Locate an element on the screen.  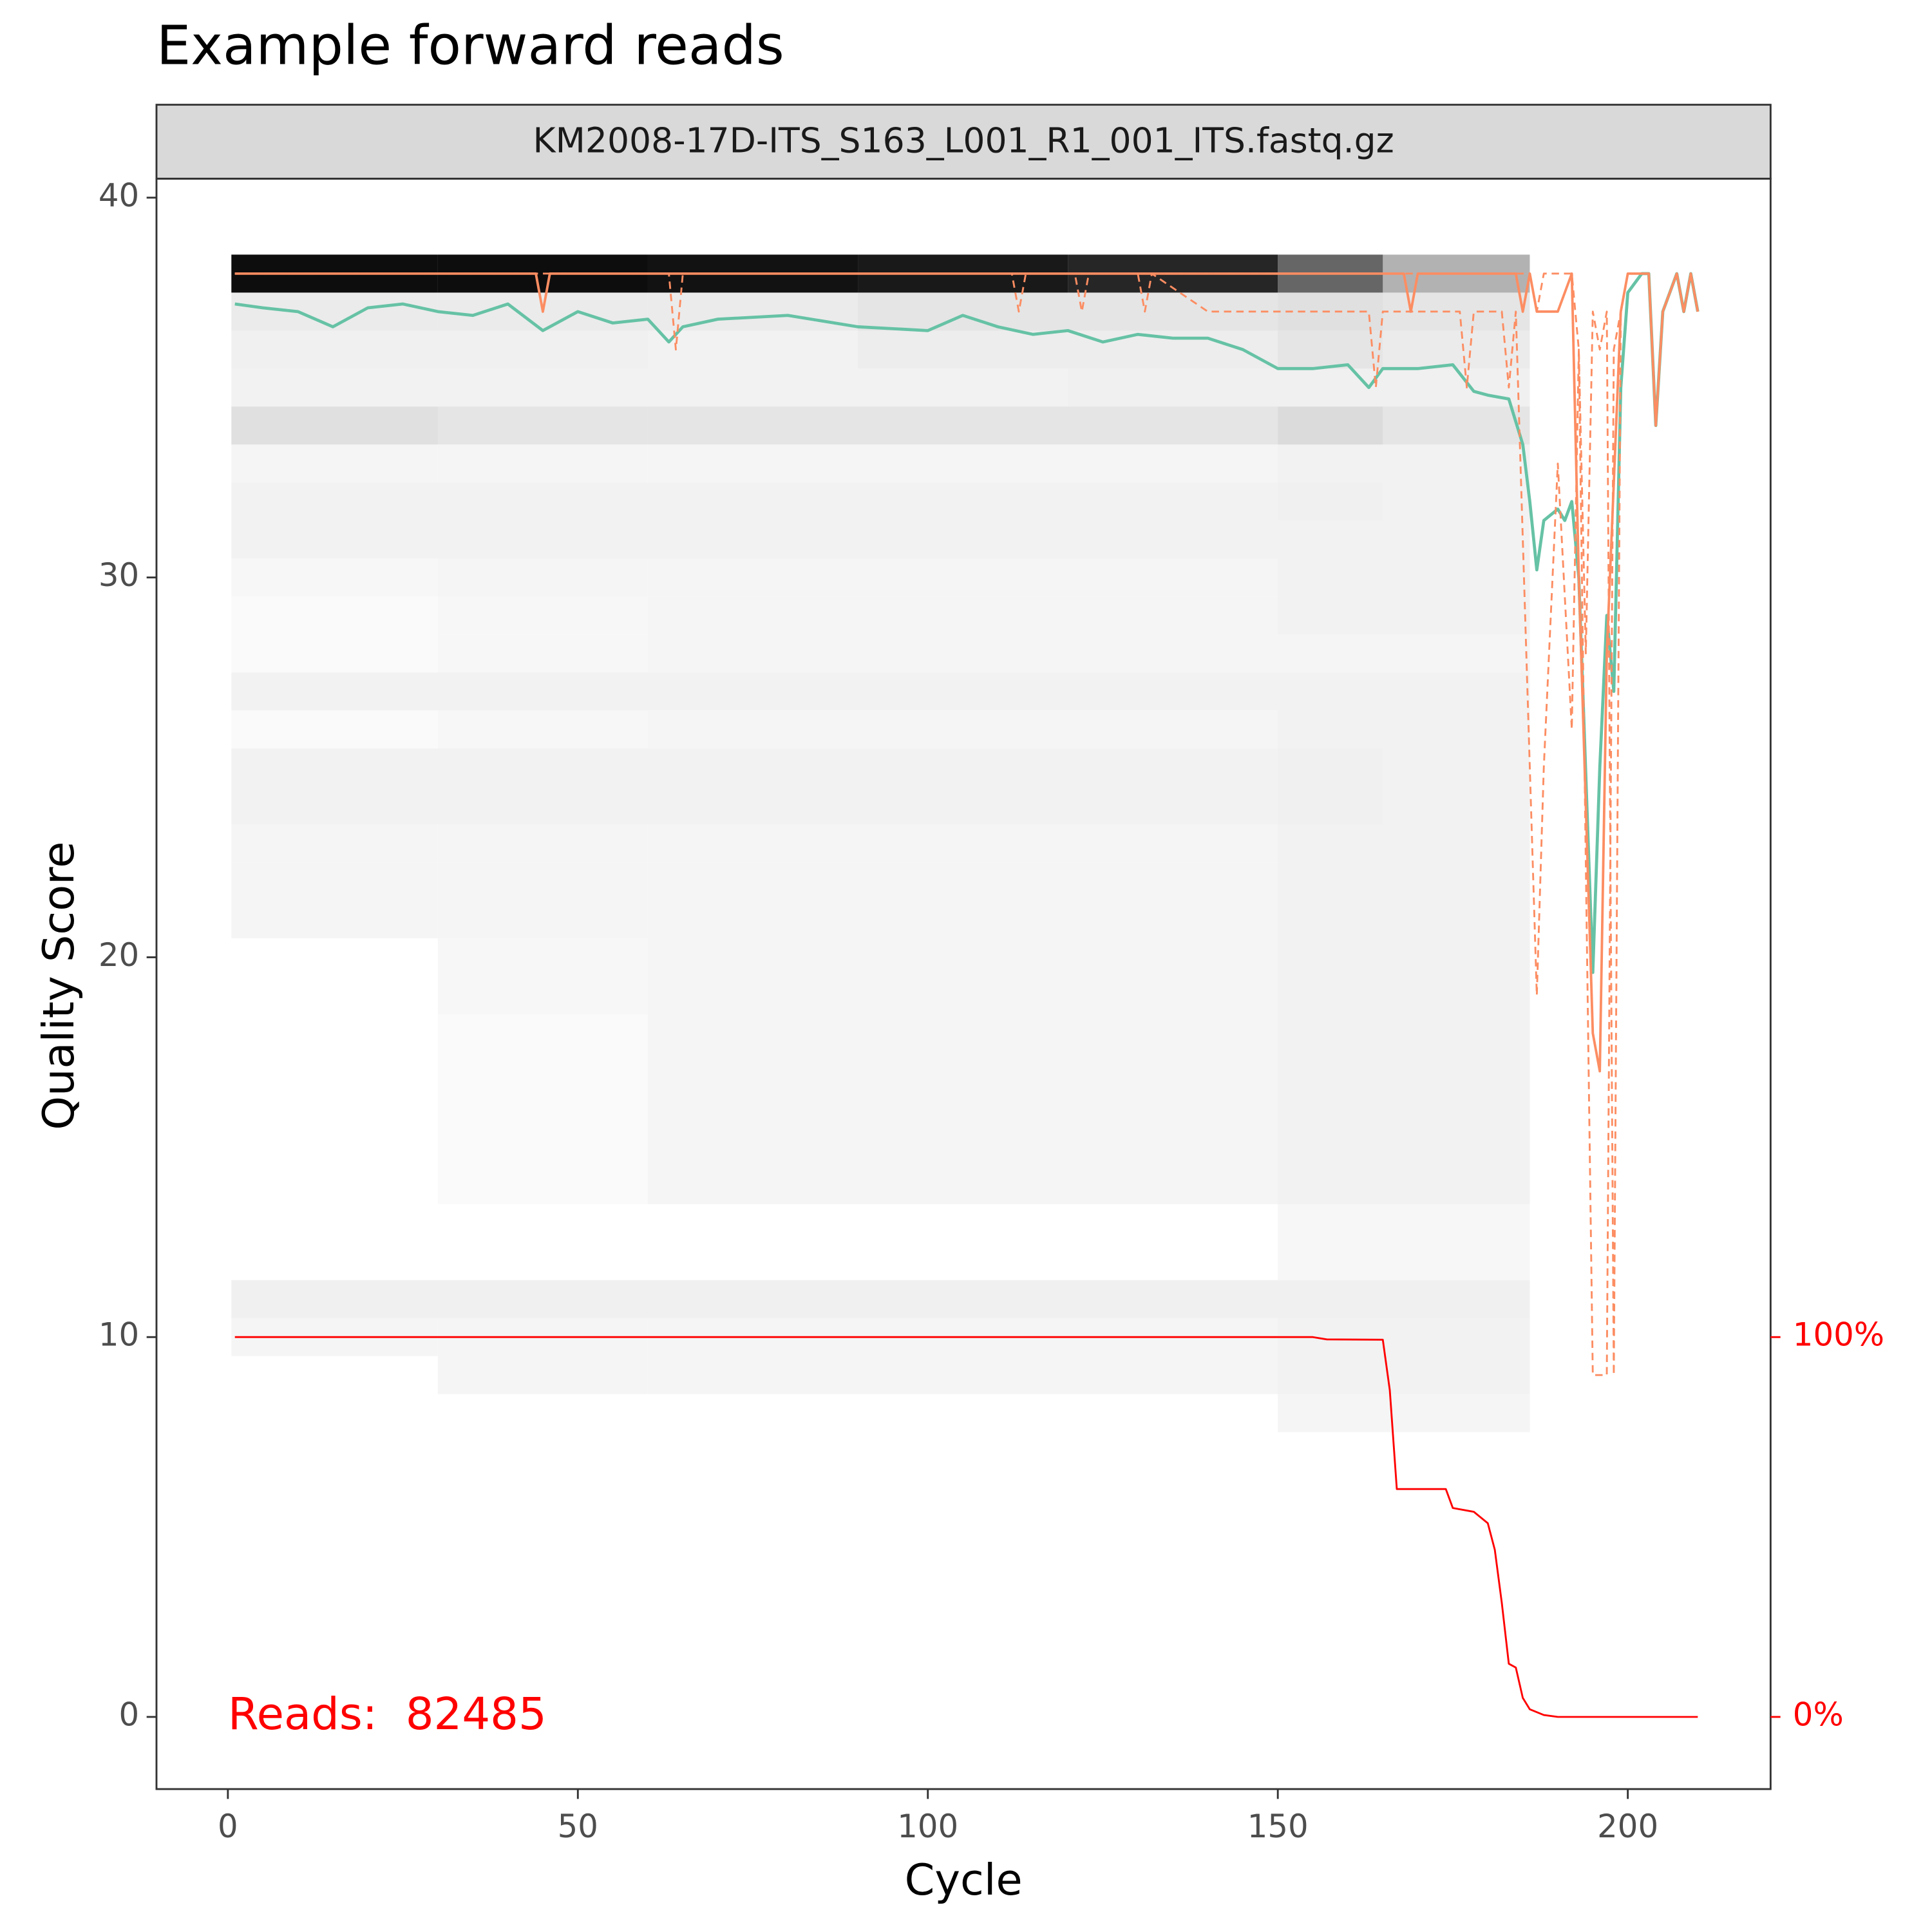
series-line is located at coordinates (966, 1527).